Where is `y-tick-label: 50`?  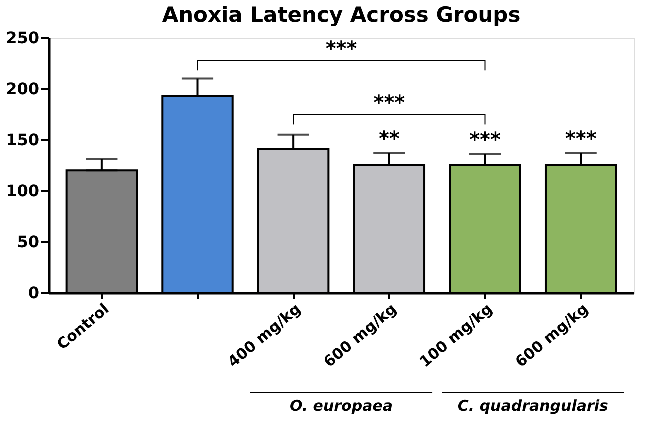 y-tick-label: 50 is located at coordinates (28, 242).